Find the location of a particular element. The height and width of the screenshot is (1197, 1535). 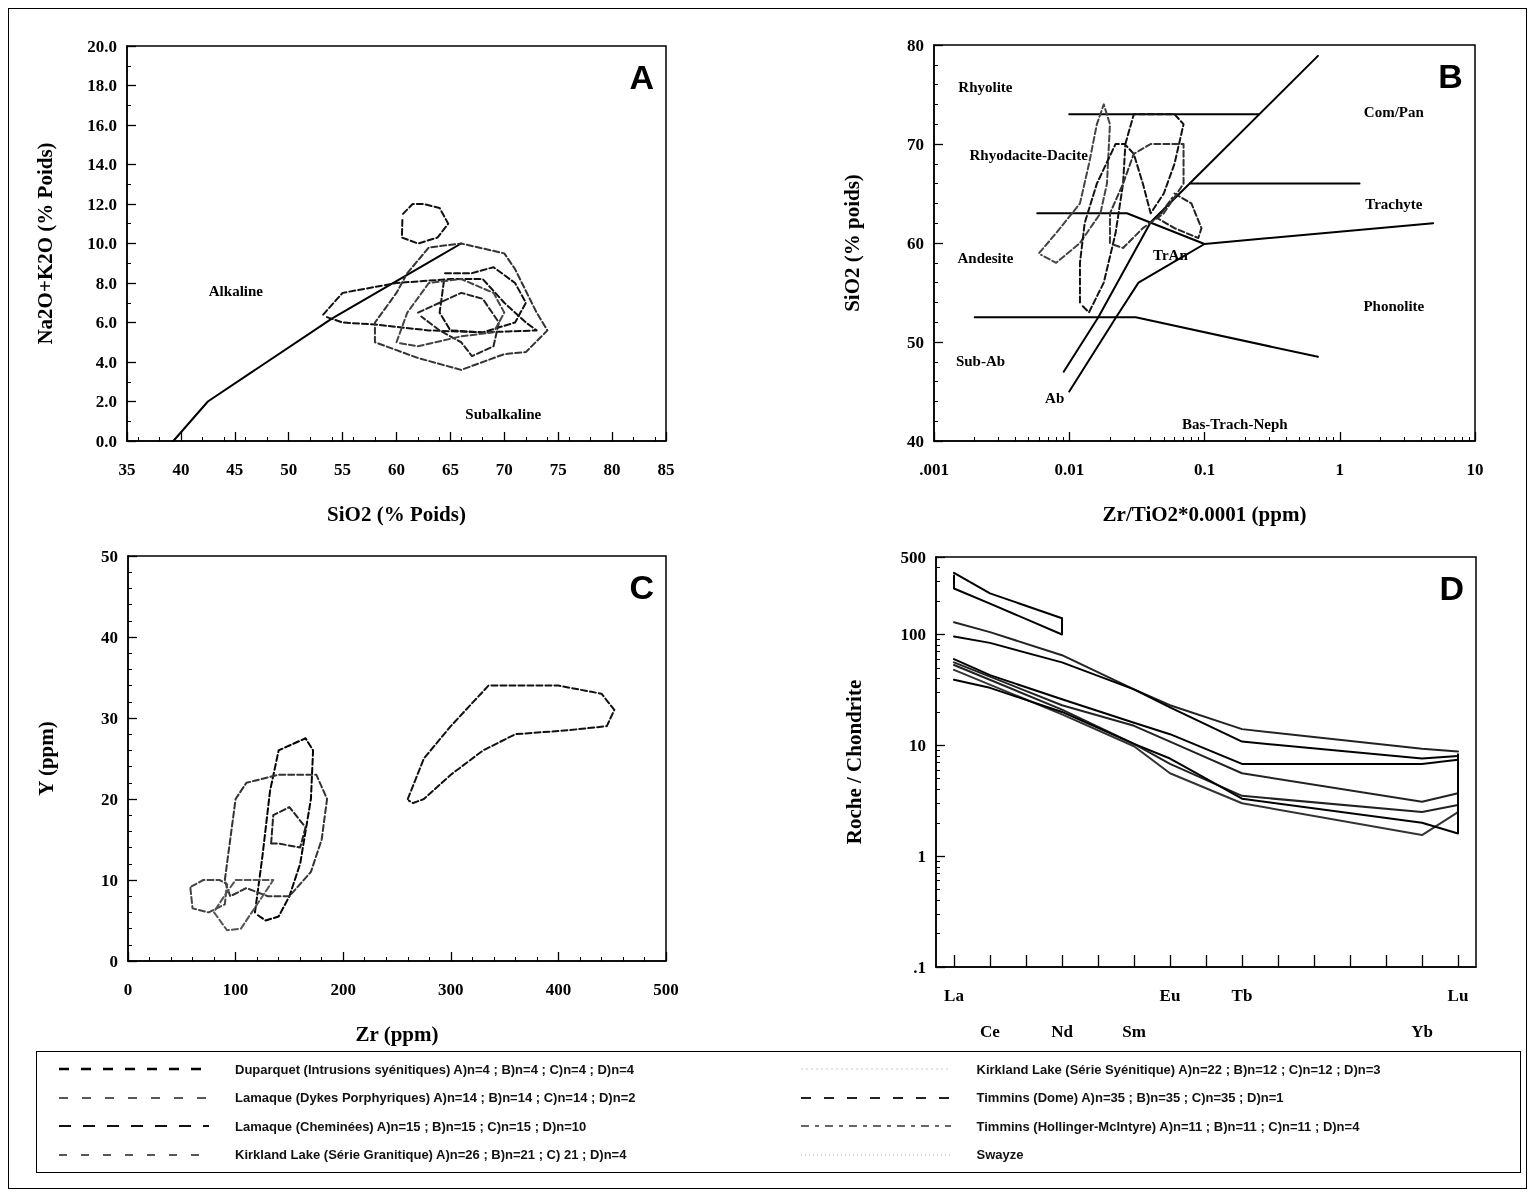

y-tick-label: 2.0 is located at coordinates (106, 401).